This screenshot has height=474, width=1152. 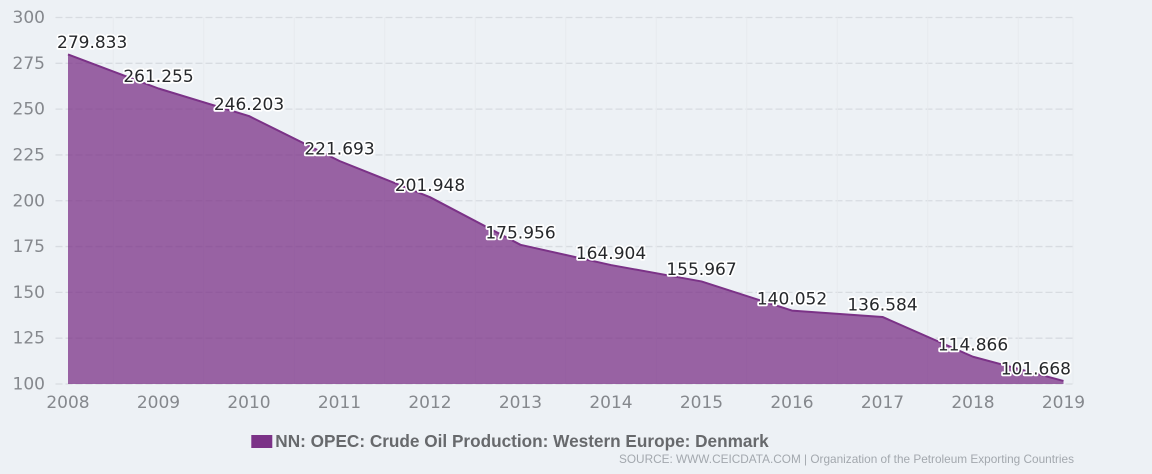 What do you see at coordinates (339, 403) in the screenshot?
I see `x-tick-label: 2011` at bounding box center [339, 403].